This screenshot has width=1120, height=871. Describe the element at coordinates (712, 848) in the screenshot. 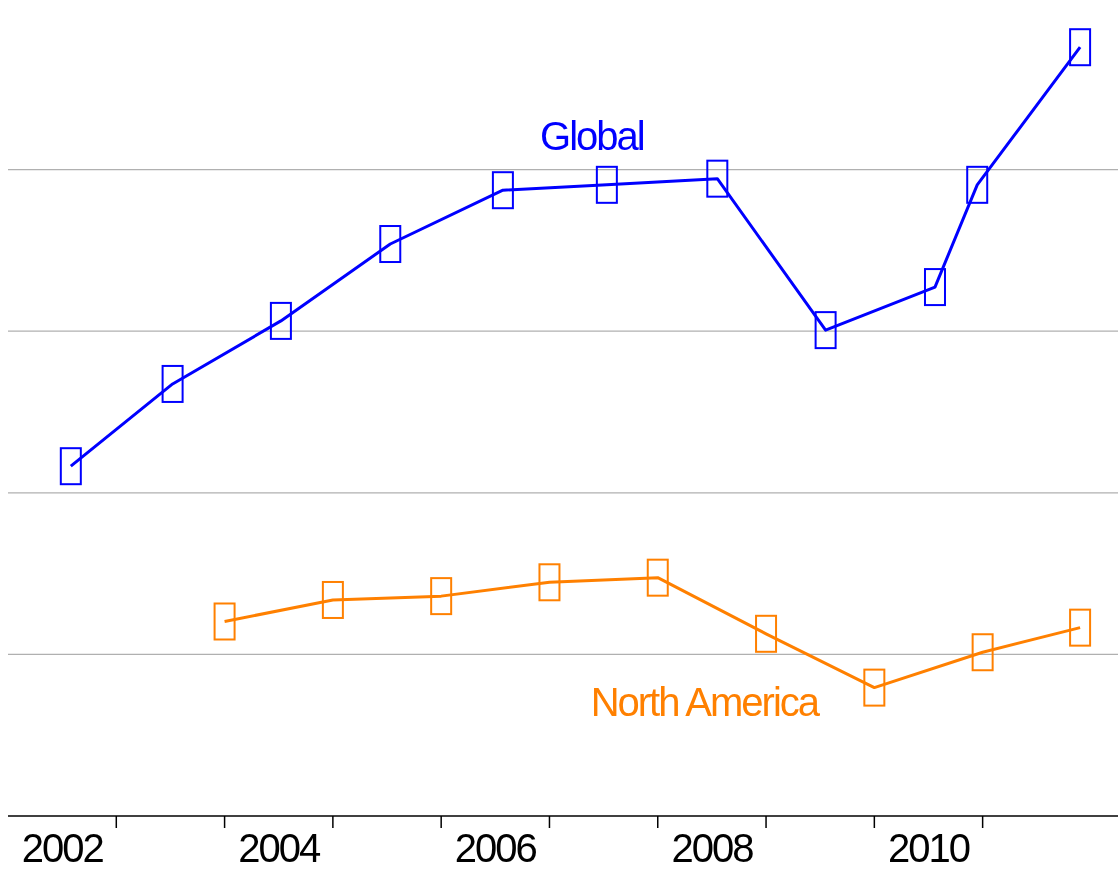

I see `x-tick-label: 2008` at that location.